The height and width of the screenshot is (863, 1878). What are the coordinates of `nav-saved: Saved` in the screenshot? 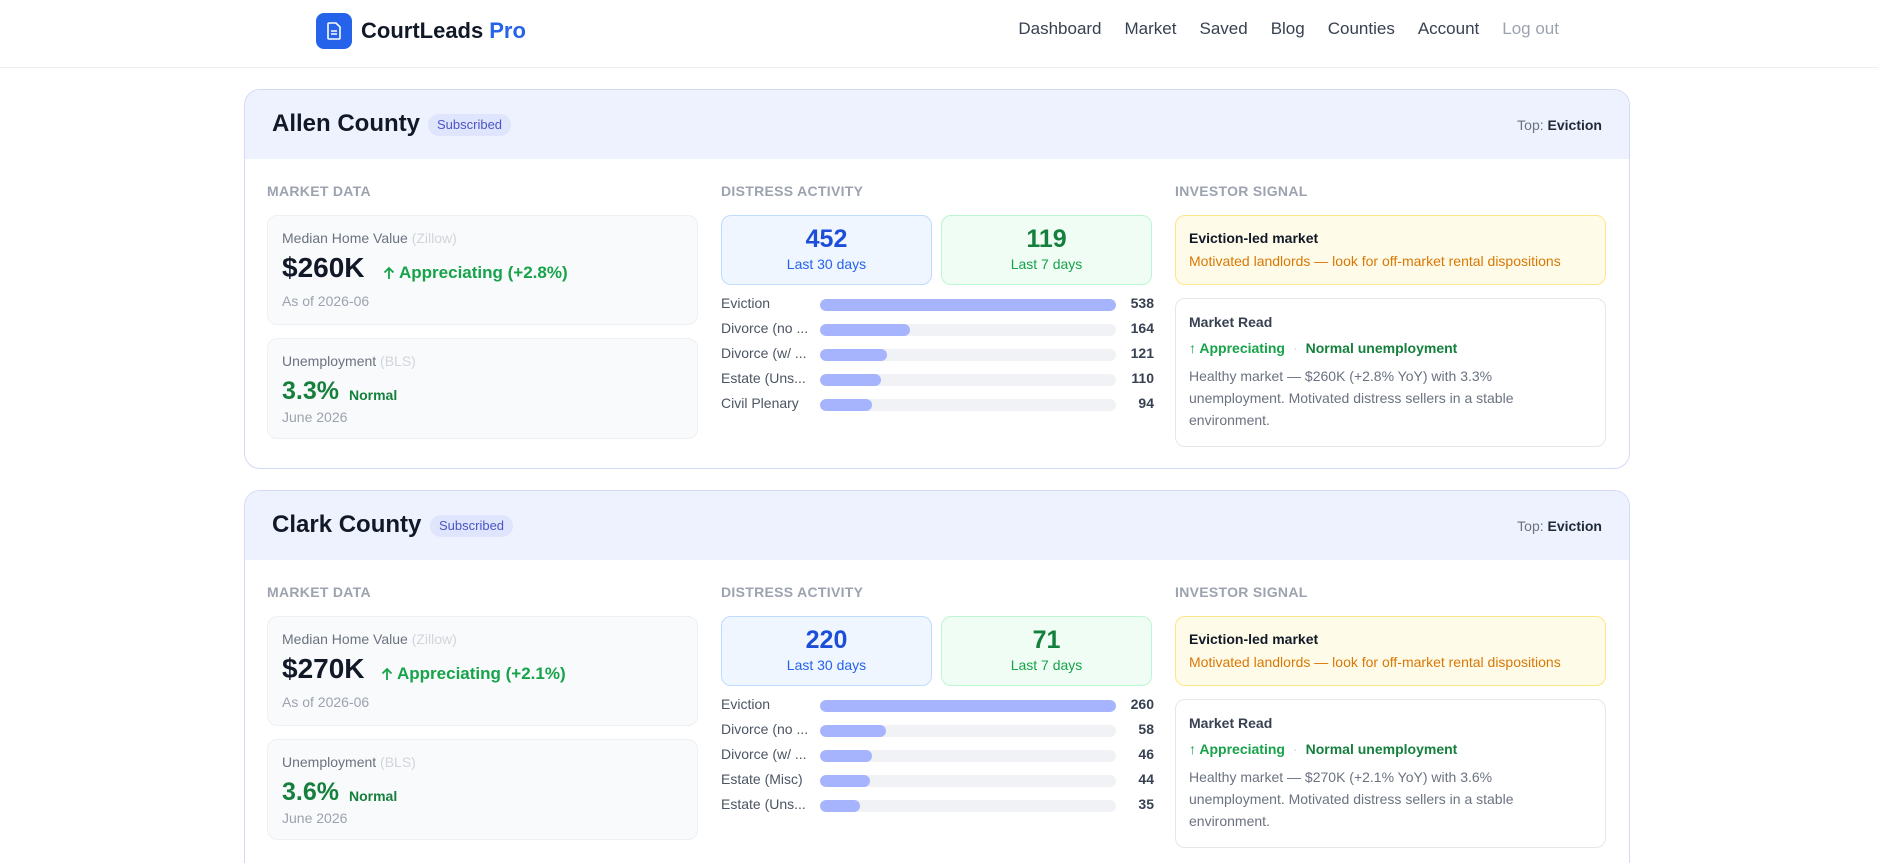 It's located at (1223, 28).